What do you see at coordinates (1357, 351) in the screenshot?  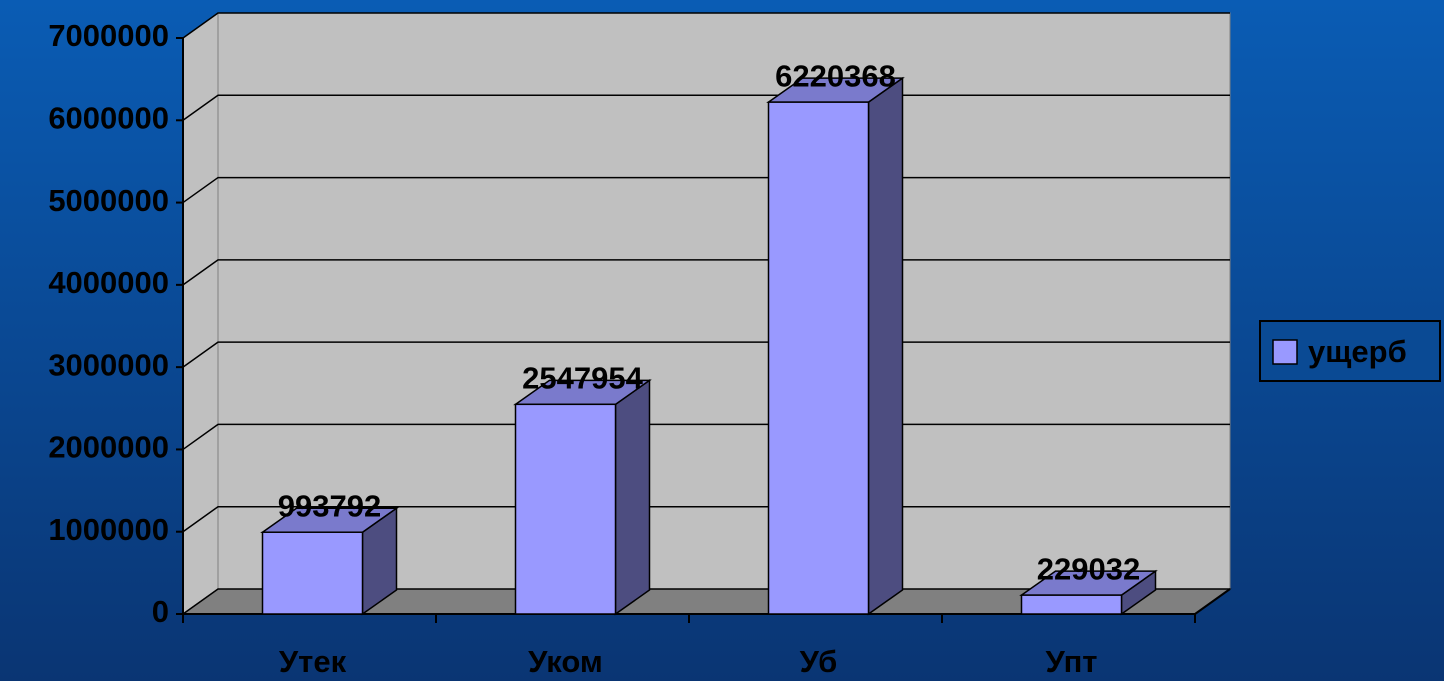 I see `legend-label: ущерб` at bounding box center [1357, 351].